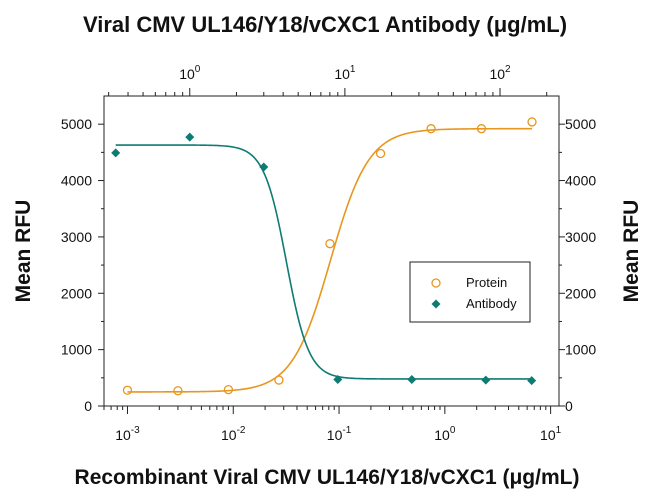 Image resolution: width=650 pixels, height=502 pixels. What do you see at coordinates (436, 283) in the screenshot?
I see `legend-marker-protein` at bounding box center [436, 283].